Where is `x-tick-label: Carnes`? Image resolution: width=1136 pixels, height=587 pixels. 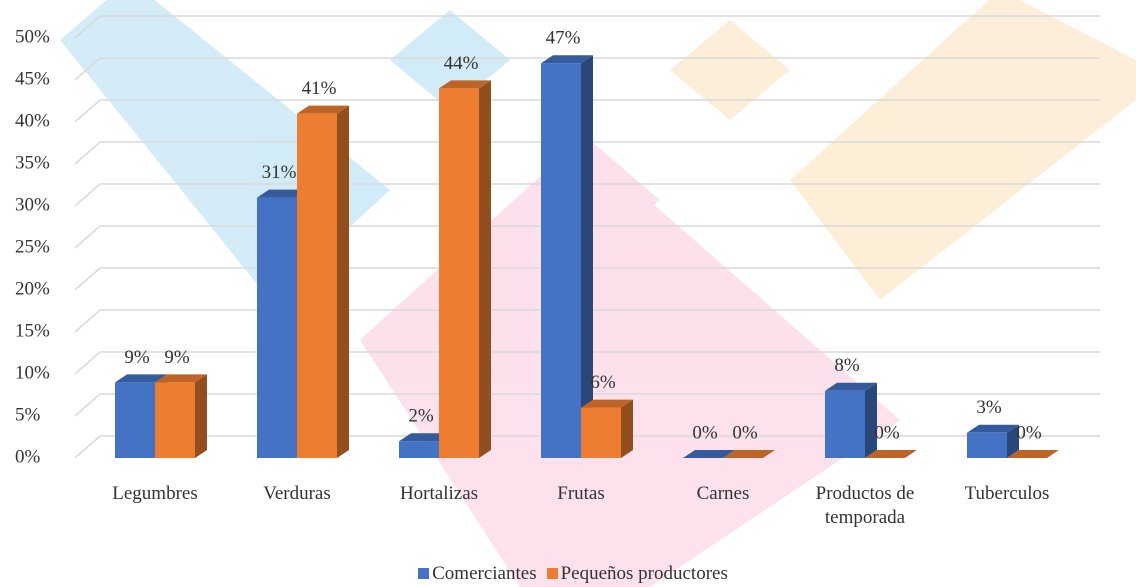 x-tick-label: Carnes is located at coordinates (723, 493).